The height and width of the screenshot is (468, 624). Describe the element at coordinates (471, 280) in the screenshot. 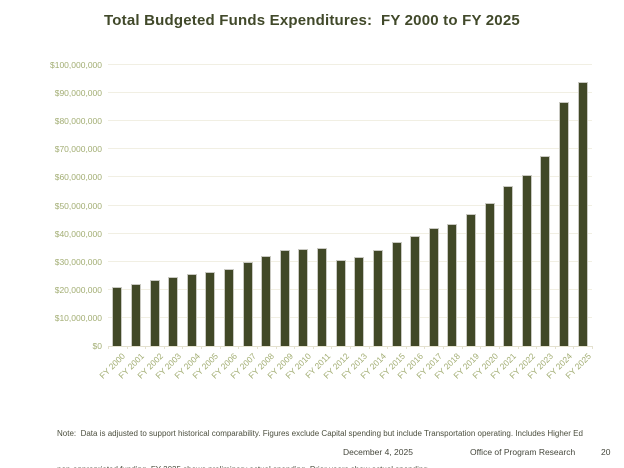

I see `bar-fy-2019` at that location.